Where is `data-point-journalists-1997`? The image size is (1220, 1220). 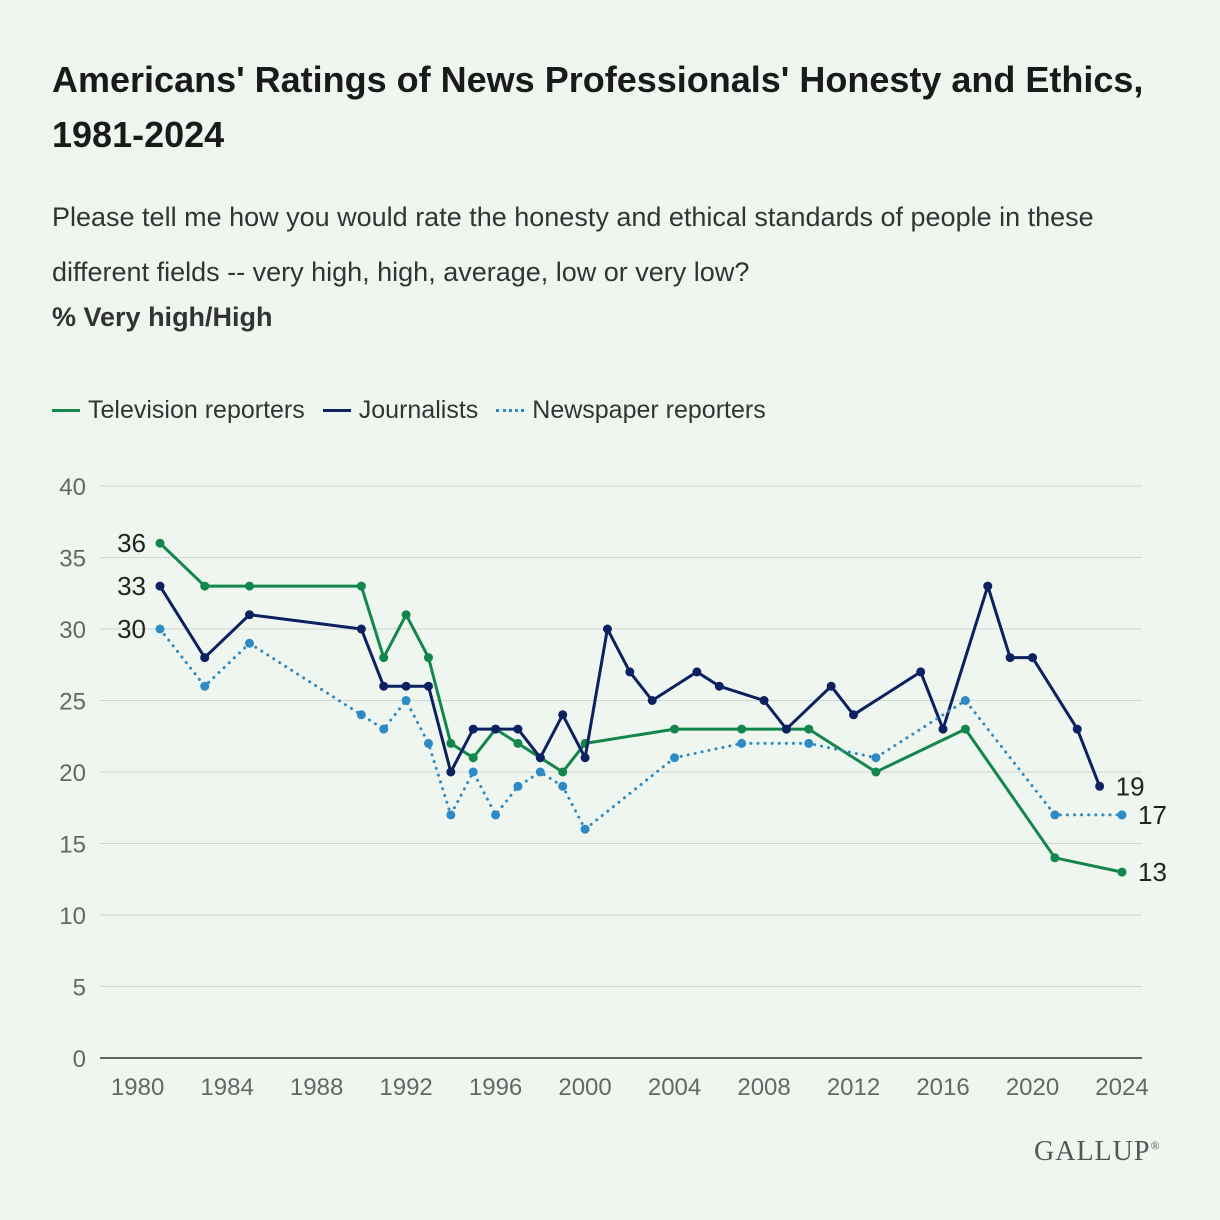
data-point-journalists-1997 is located at coordinates (518, 729).